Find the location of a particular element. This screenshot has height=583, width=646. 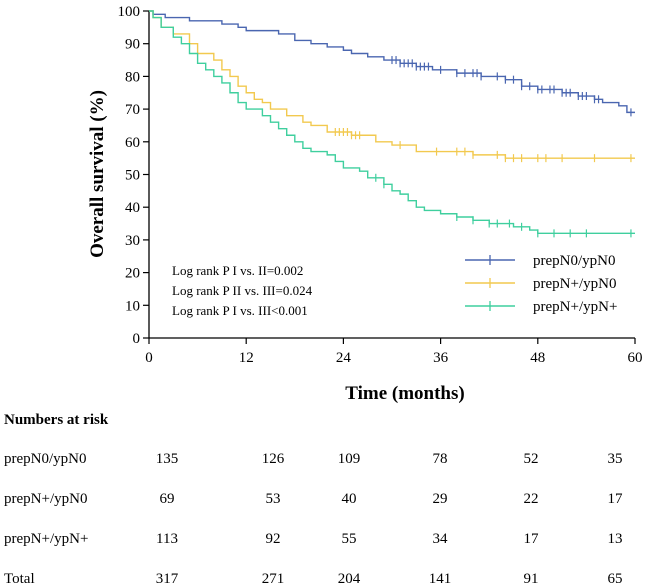

x-tick-label: 48 is located at coordinates (537, 358).